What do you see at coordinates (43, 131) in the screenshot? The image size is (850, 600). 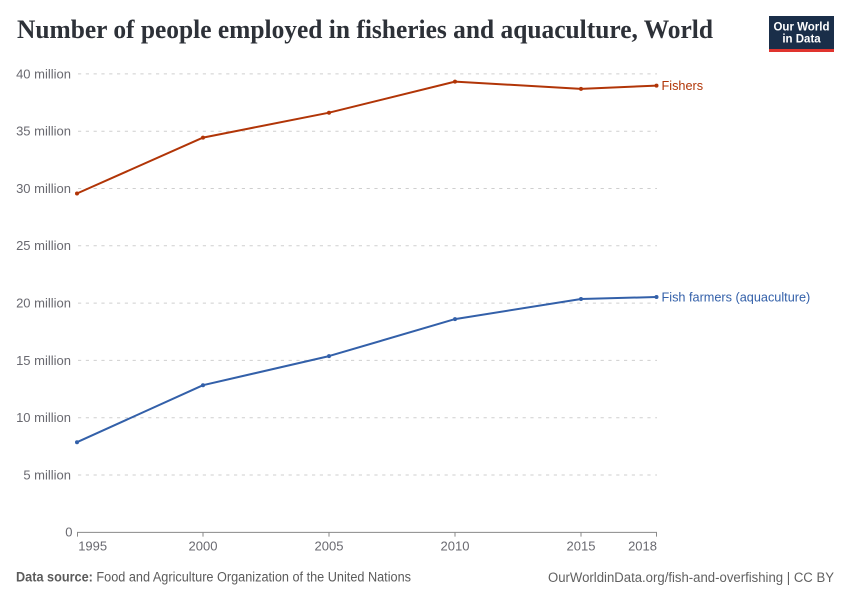 I see `svg-text: 35 million` at bounding box center [43, 131].